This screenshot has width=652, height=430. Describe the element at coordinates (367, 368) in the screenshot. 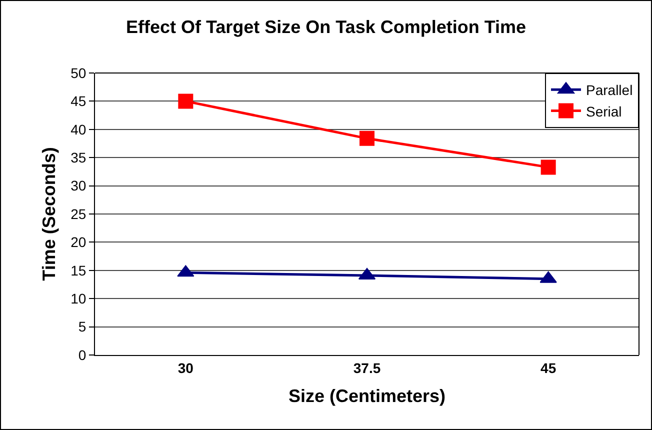

I see `x-tick-label: 37.5` at that location.